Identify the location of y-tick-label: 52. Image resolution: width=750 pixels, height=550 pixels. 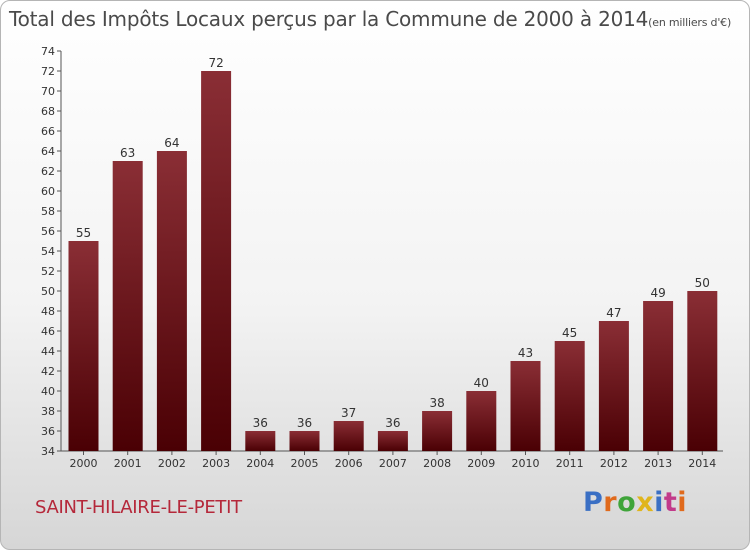
(48, 271).